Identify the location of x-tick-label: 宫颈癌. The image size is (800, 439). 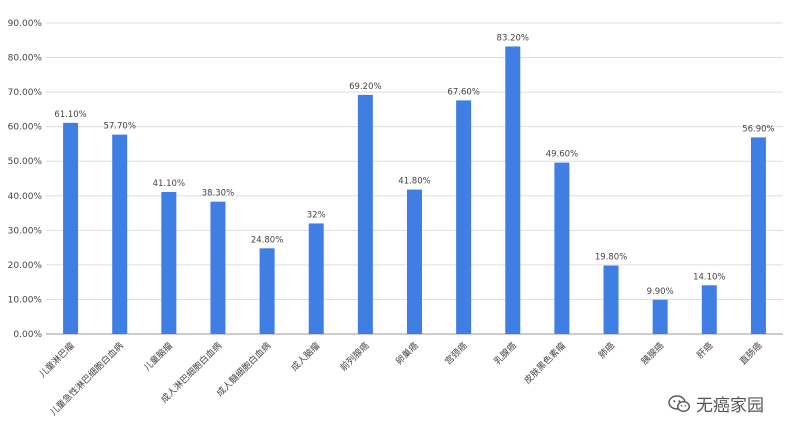
(456, 354).